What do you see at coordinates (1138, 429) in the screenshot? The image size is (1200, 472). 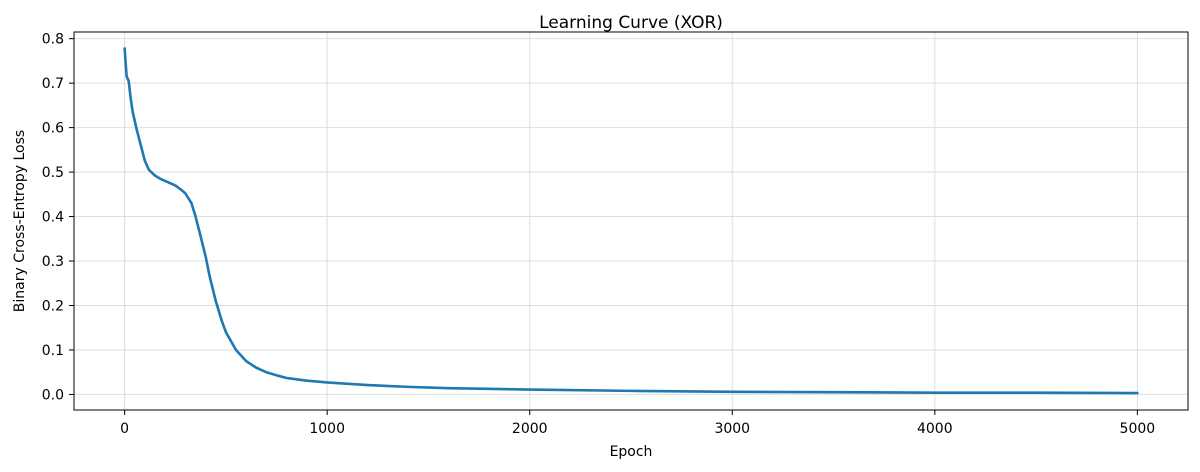 I see `x-tick-label: 5000` at bounding box center [1138, 429].